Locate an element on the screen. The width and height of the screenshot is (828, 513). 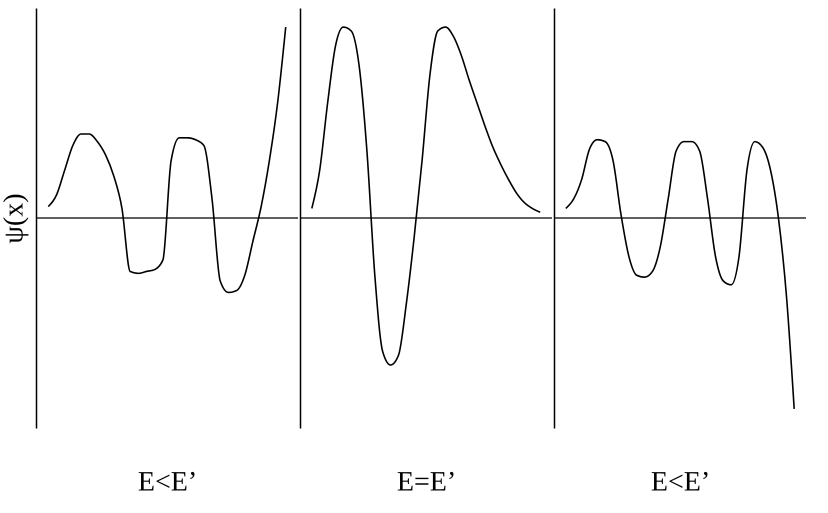
y-axis-title: ψ(x) is located at coordinates (15, 218).